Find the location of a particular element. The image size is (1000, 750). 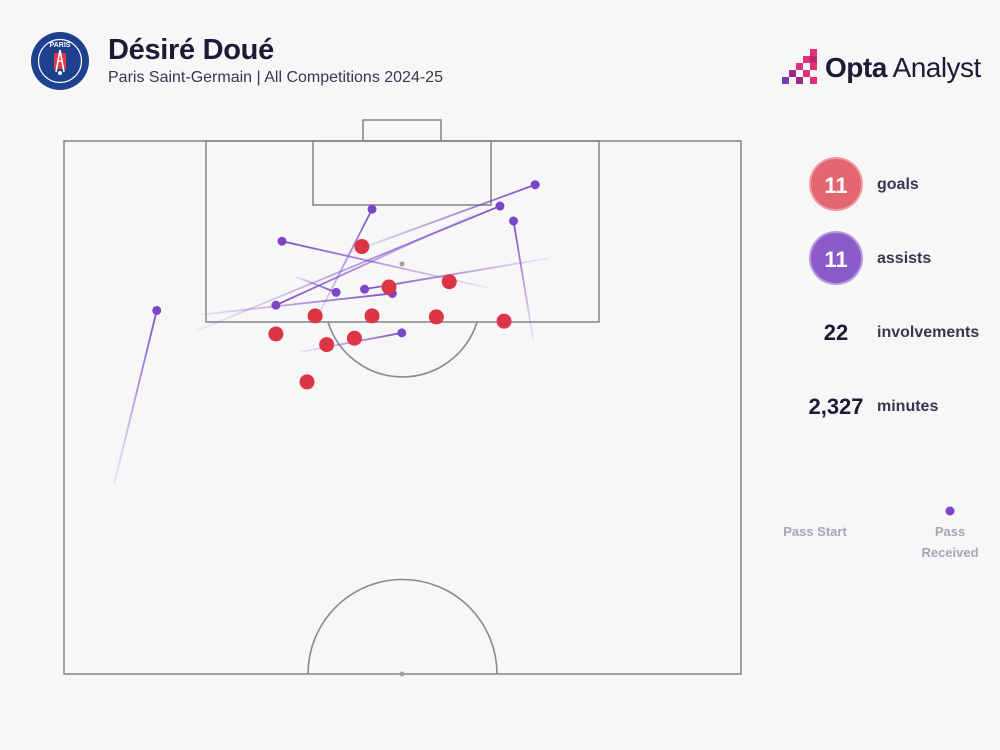

six-yard-box is located at coordinates (402, 173).